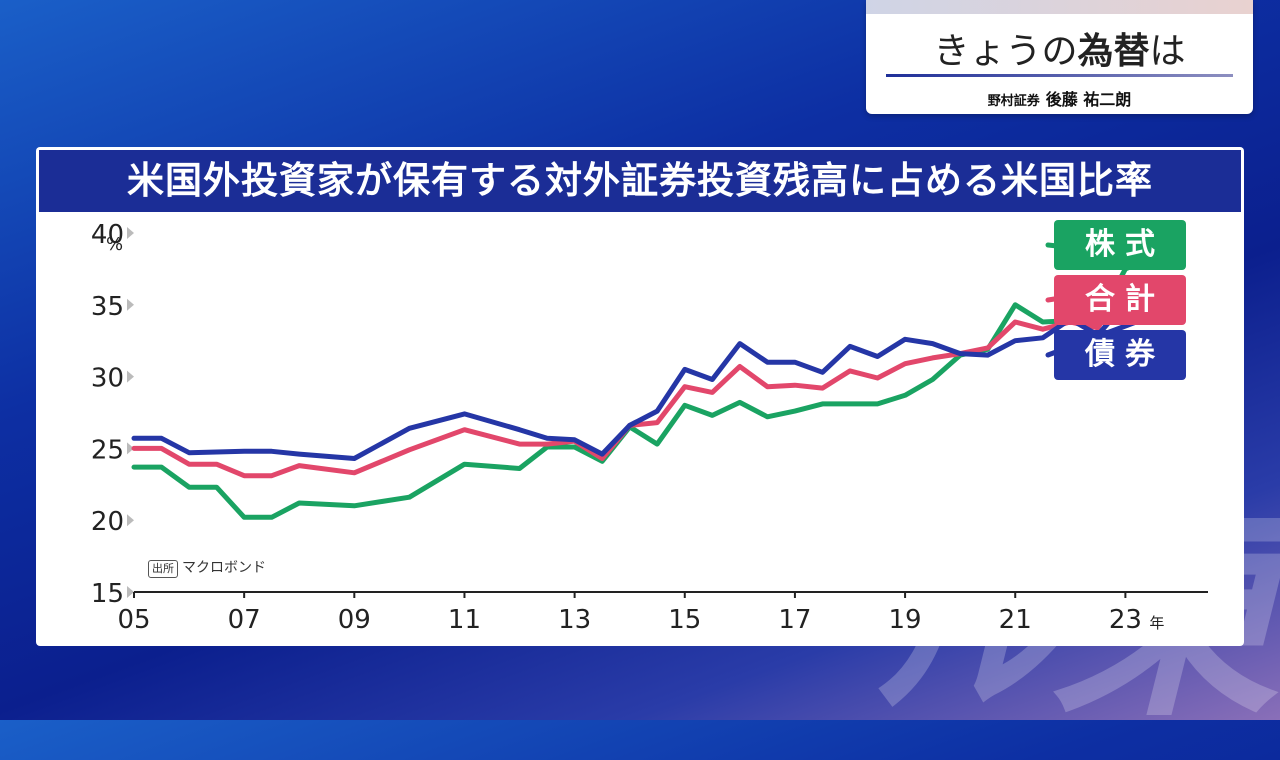 Image resolution: width=1280 pixels, height=760 pixels. What do you see at coordinates (107, 307) in the screenshot?
I see `y-tick-label: 35` at bounding box center [107, 307].